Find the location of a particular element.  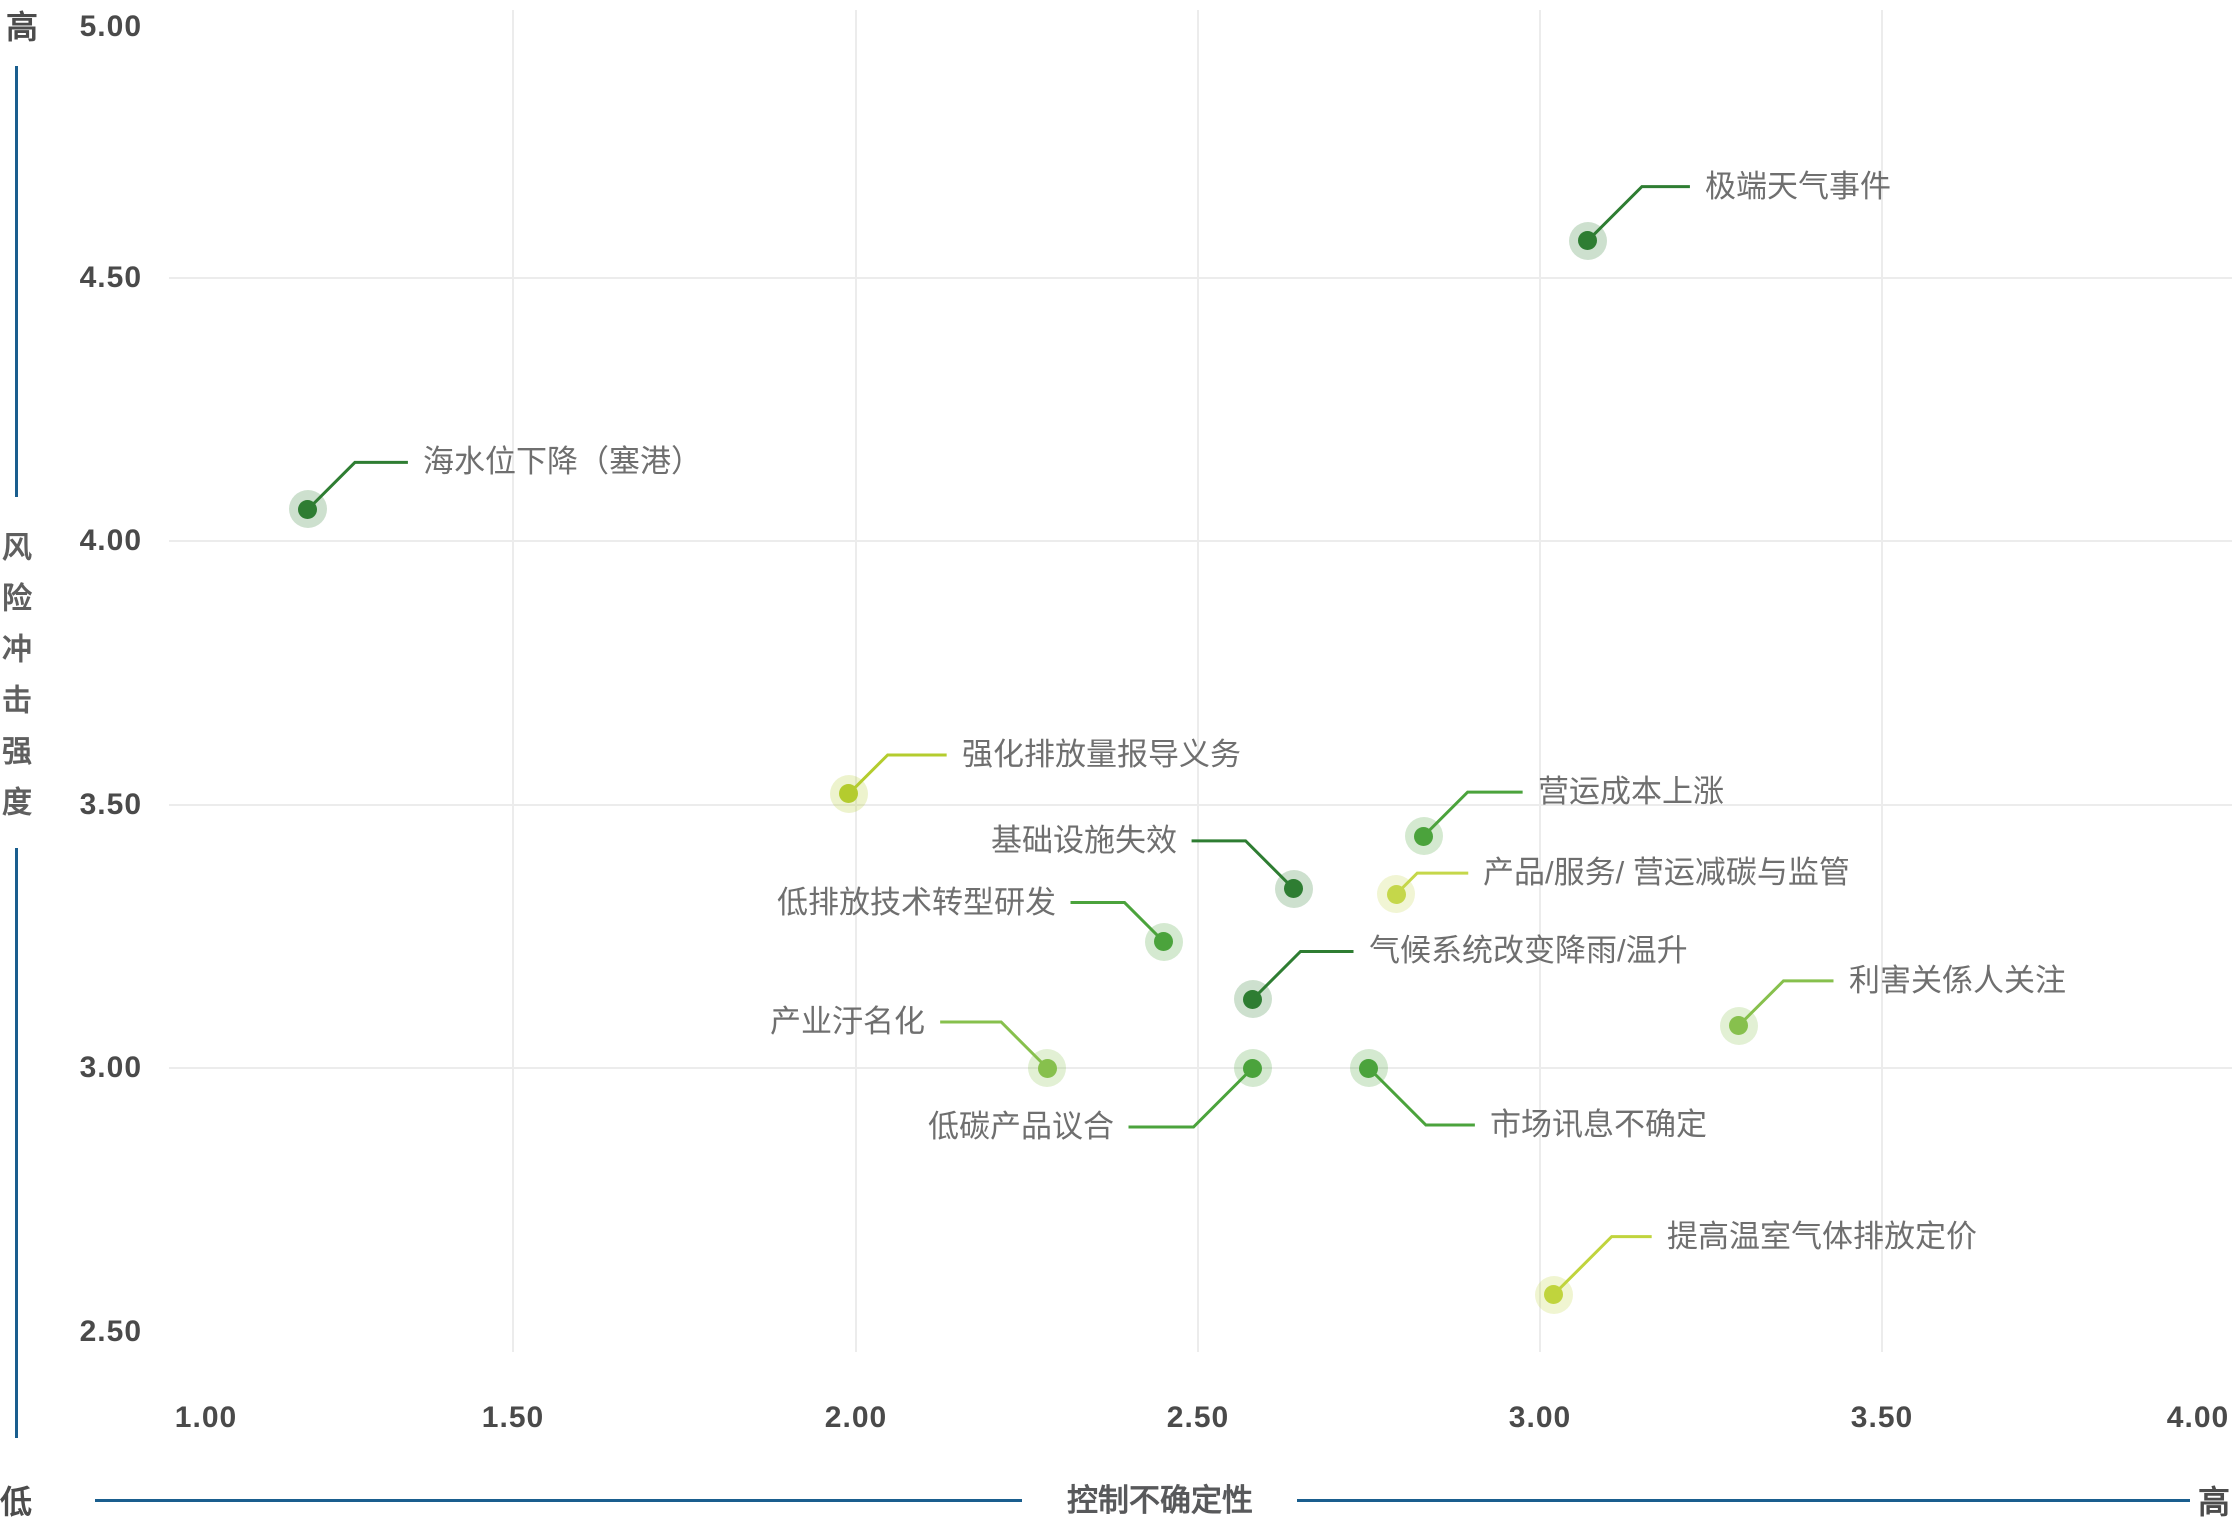

x-tick-label: 3.50 is located at coordinates (1882, 1417).